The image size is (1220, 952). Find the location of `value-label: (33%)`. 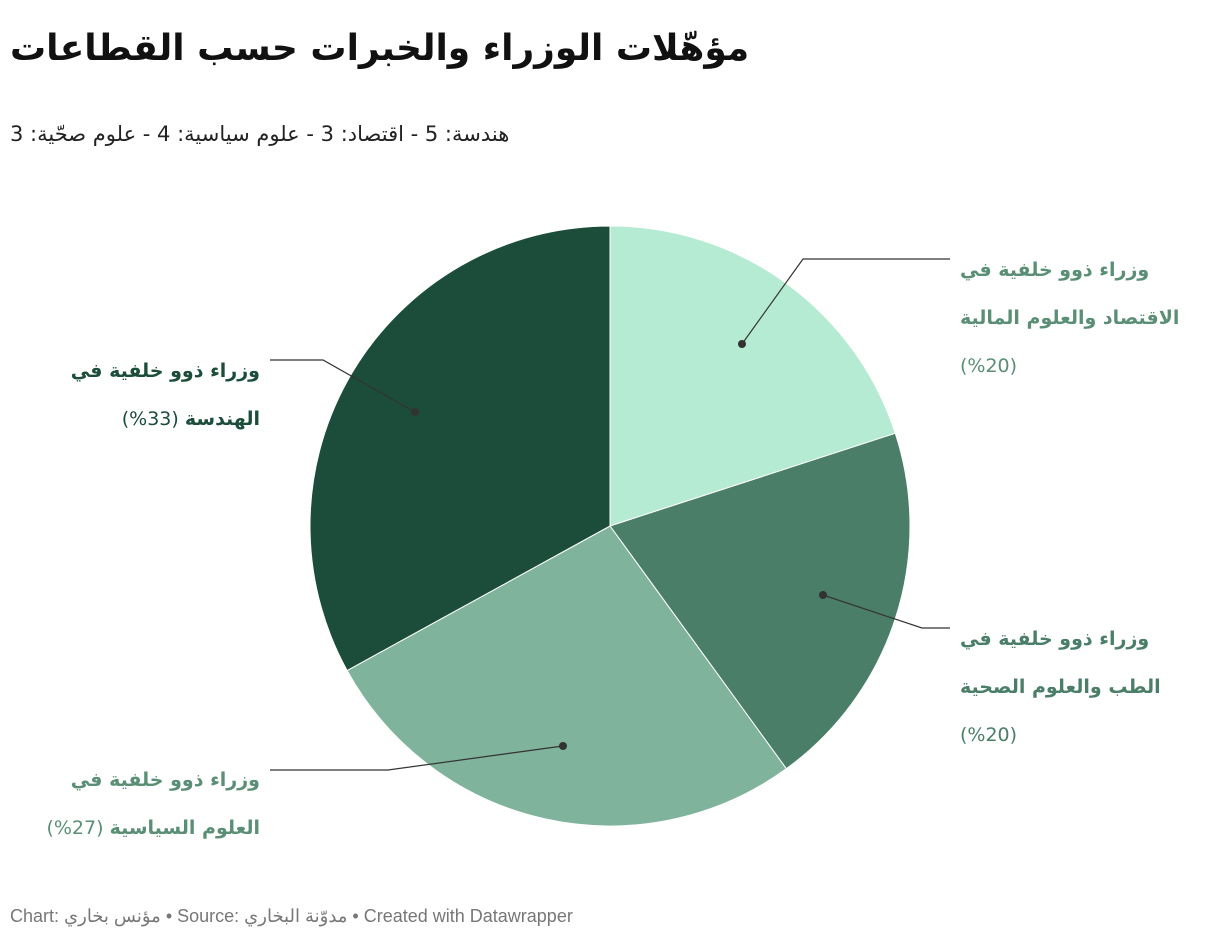

value-label: (33%) is located at coordinates (150, 419).